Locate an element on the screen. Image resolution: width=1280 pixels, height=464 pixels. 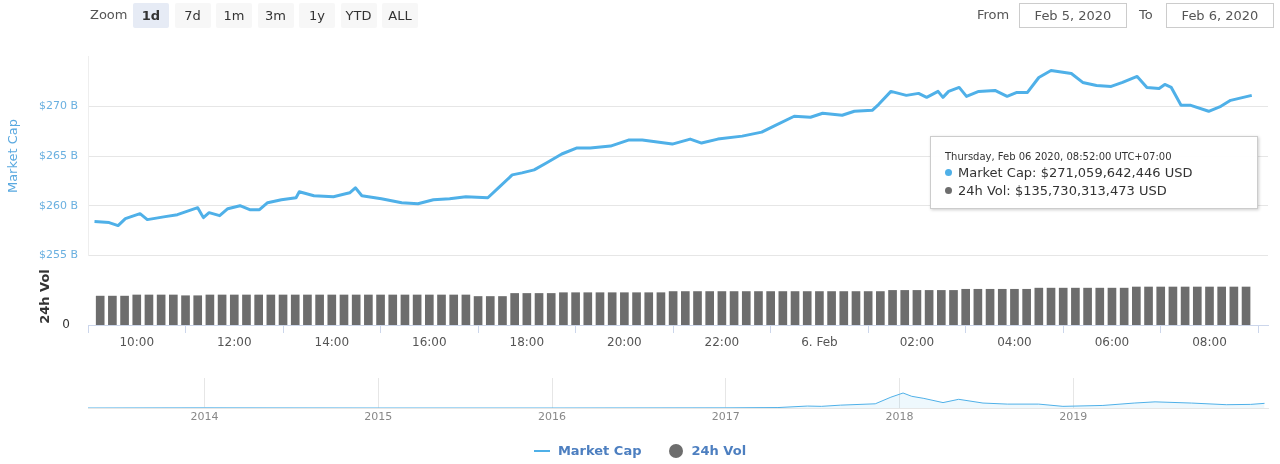
text: ALL is located at coordinates (400, 15).